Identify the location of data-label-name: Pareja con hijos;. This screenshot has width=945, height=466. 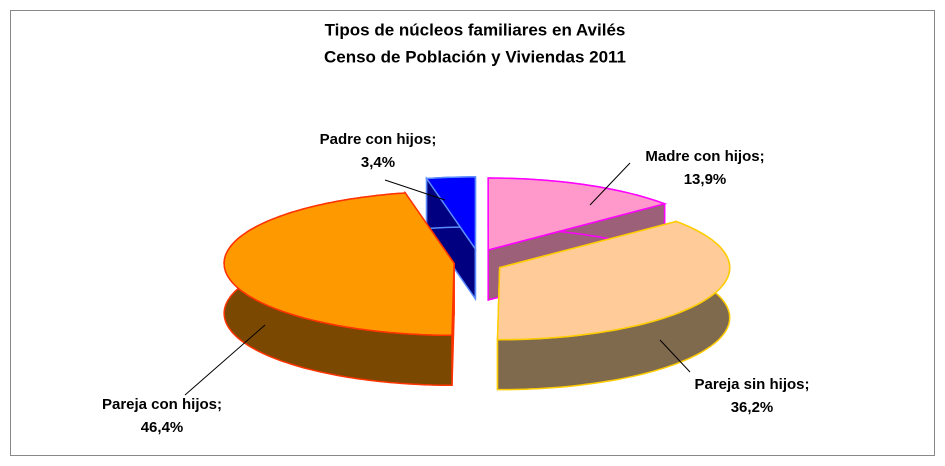
(162, 404).